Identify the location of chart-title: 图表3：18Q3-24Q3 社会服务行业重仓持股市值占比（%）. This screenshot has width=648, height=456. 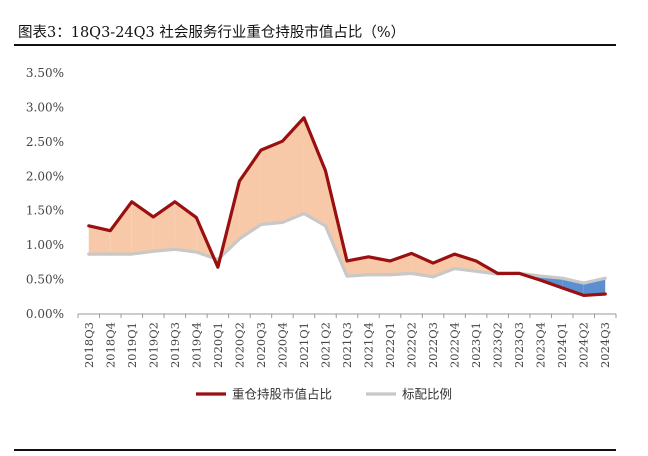
(212, 33).